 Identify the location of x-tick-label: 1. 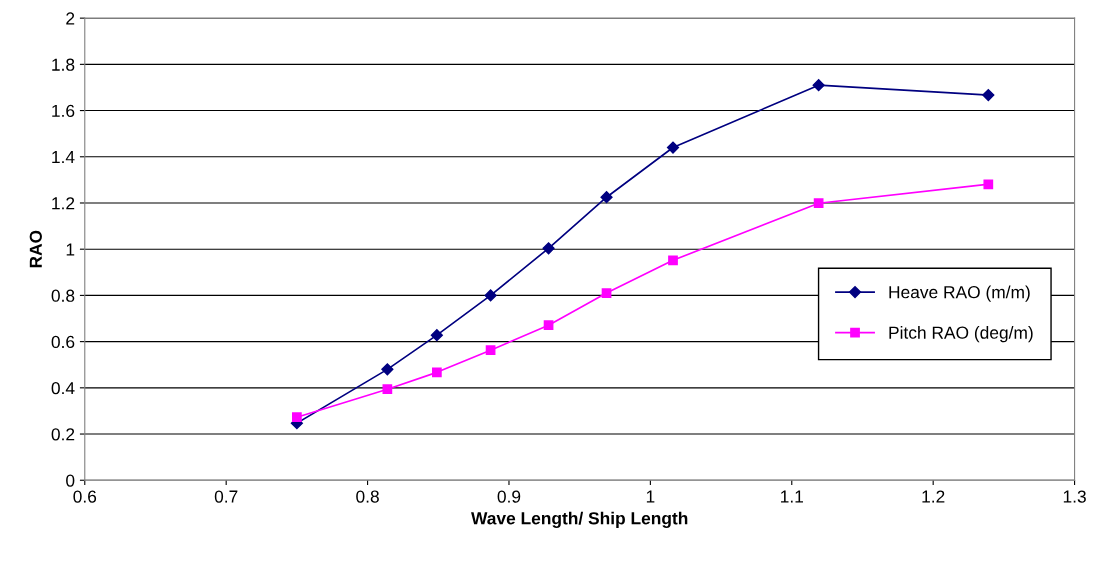
(650, 496).